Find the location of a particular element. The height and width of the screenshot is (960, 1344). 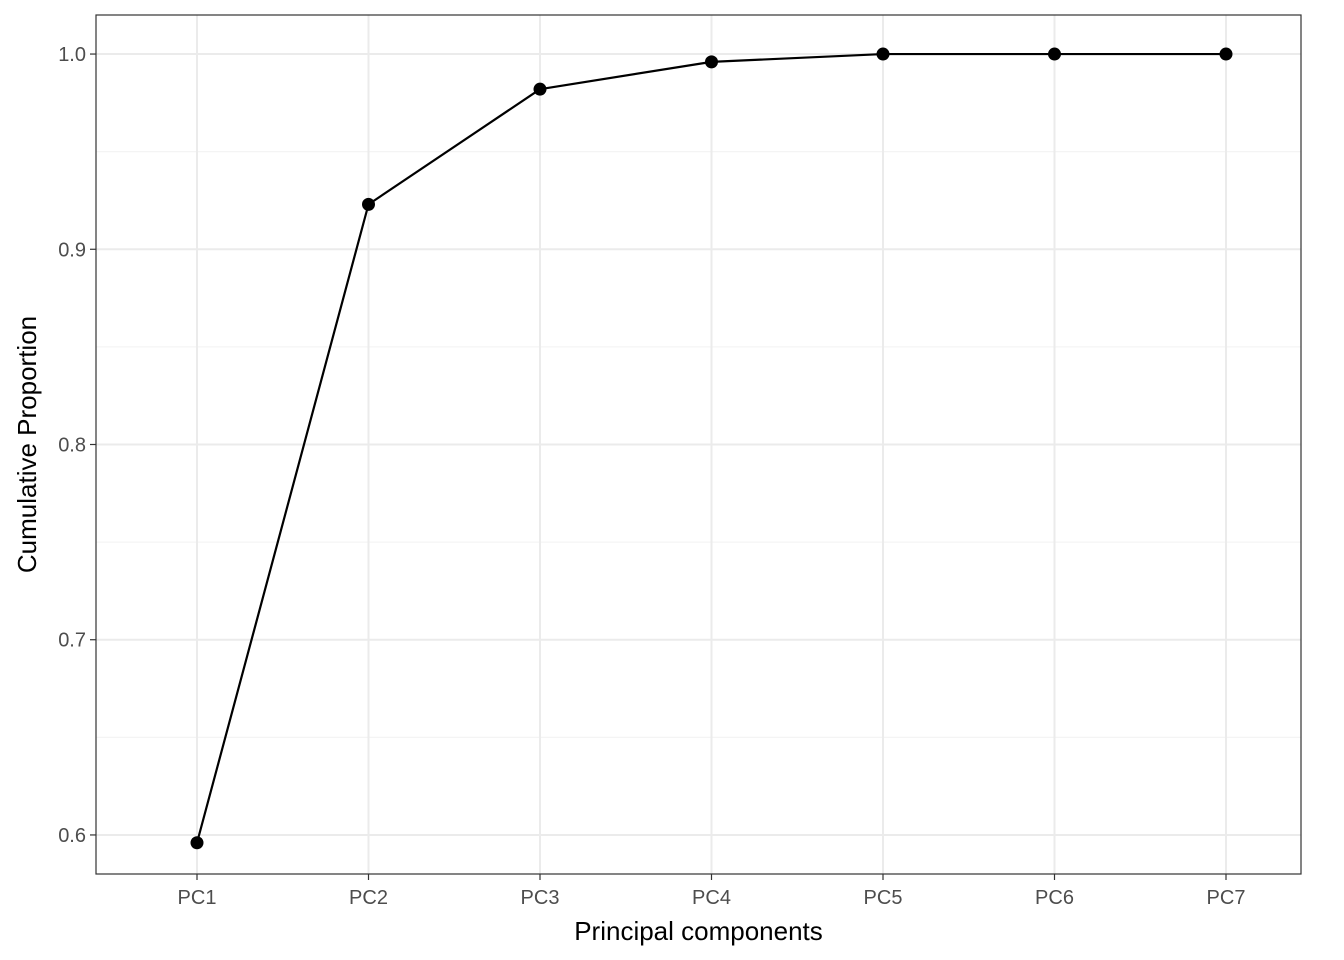

x-tick-label: PC1 is located at coordinates (197, 898).